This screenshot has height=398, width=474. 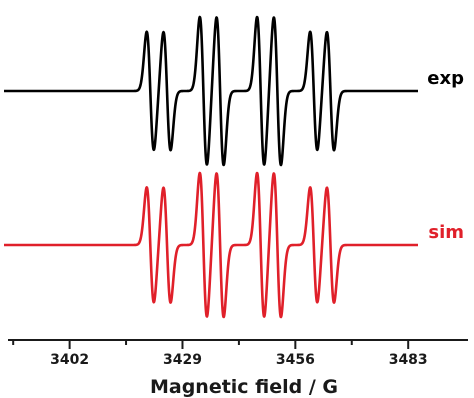 What do you see at coordinates (295, 360) in the screenshot?
I see `x-tick-label: 3456` at bounding box center [295, 360].